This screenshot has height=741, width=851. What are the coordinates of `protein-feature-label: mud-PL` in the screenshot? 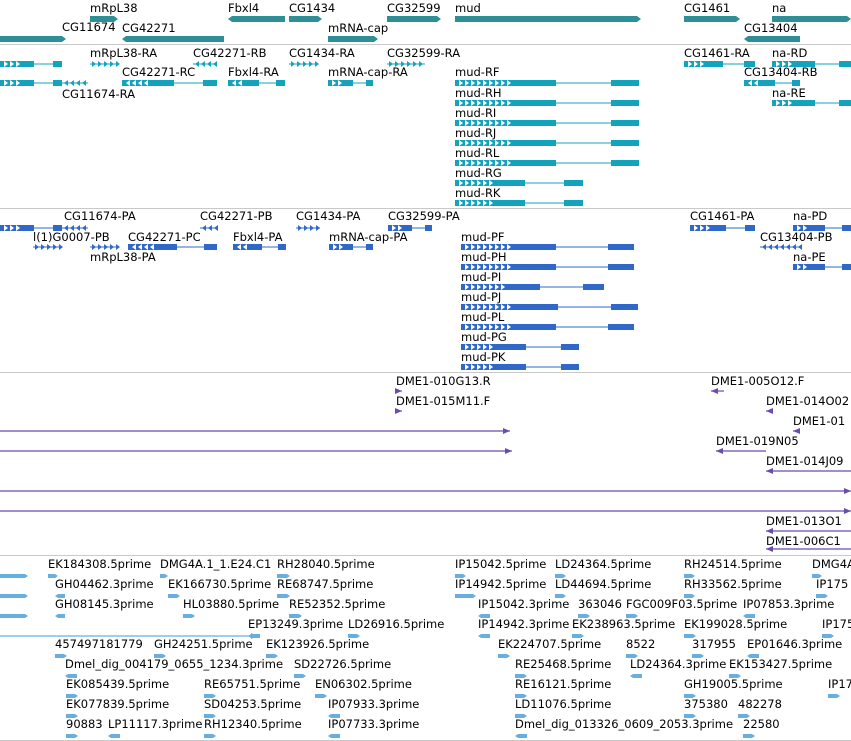 It's located at (483, 317).